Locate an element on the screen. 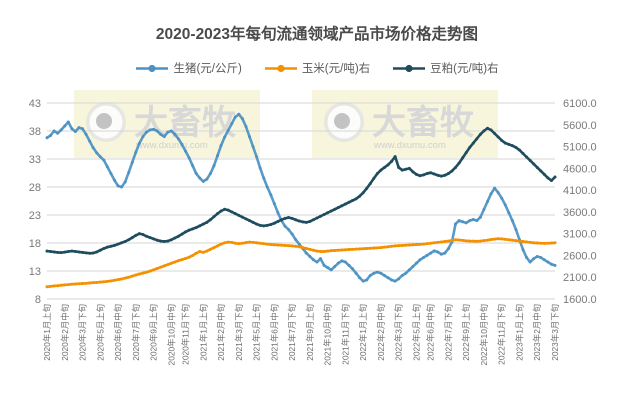 The image size is (634, 404). y-axis-left-tick: 38 is located at coordinates (35, 132).